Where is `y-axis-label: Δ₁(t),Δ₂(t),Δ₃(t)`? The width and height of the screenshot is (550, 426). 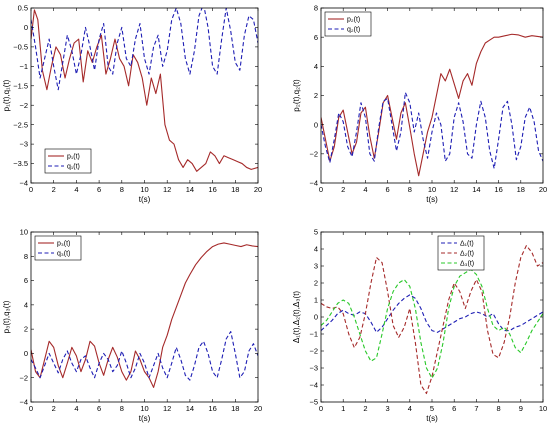
y-axis-label: Δ₁(t),Δ₂(t),Δ₃(t) is located at coordinates (296, 317).